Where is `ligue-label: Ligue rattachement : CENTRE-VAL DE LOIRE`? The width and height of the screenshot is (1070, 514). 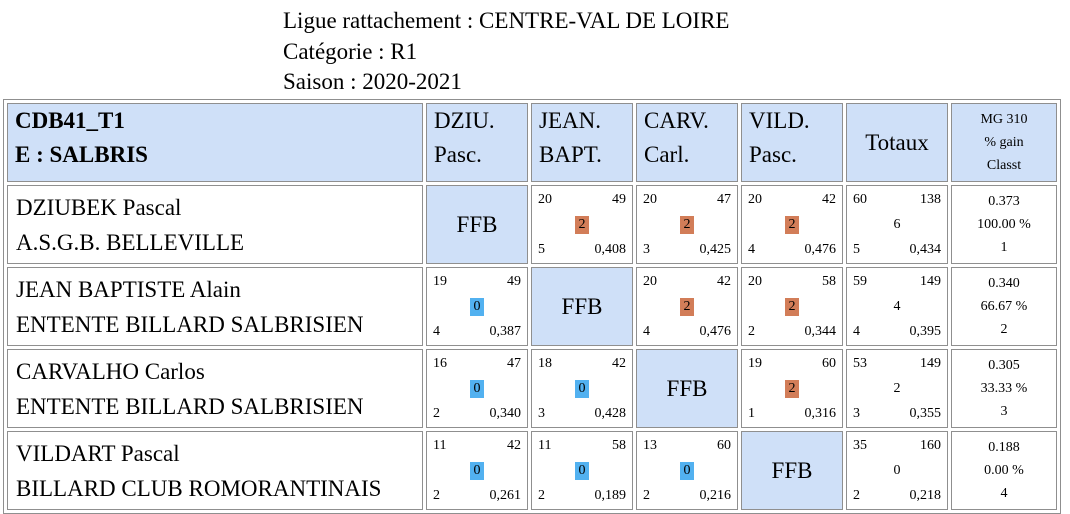 ligue-label: Ligue rattachement : CENTRE-VAL DE LOIRE is located at coordinates (506, 20).